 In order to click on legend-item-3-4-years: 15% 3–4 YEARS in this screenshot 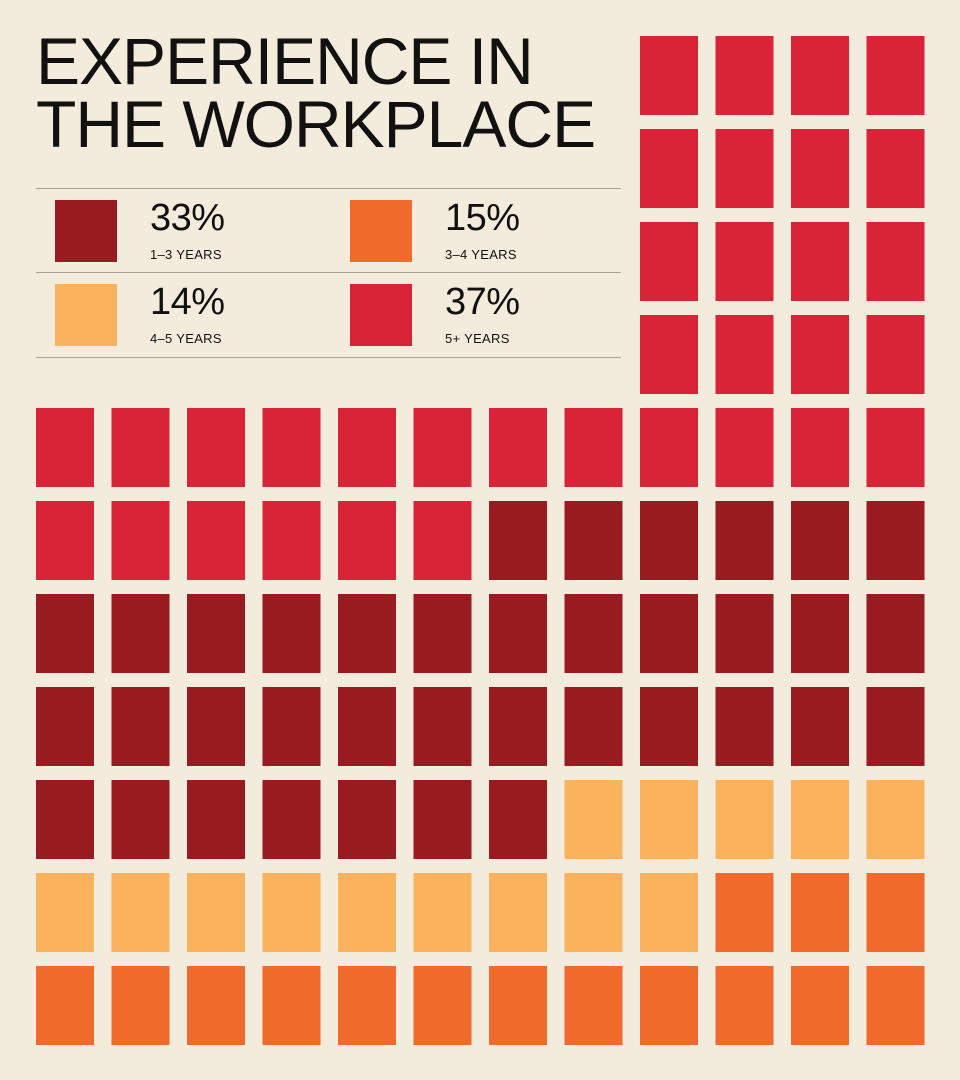, I will do `click(490, 230)`.